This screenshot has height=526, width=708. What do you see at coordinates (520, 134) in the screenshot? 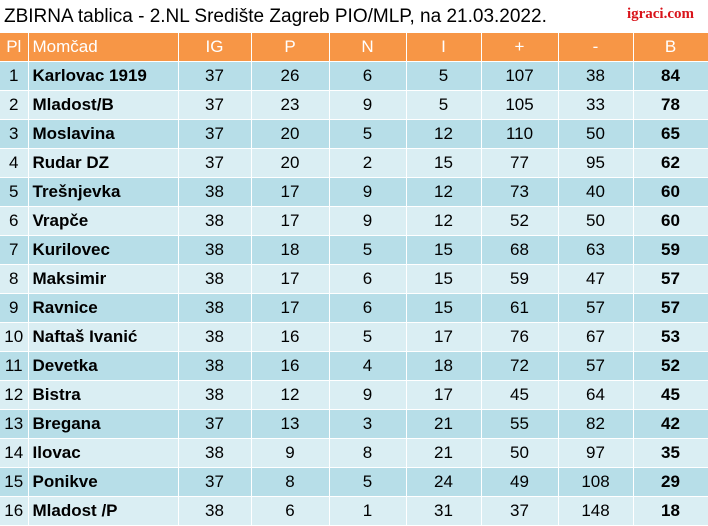
I see `cell-plus: 110` at bounding box center [520, 134].